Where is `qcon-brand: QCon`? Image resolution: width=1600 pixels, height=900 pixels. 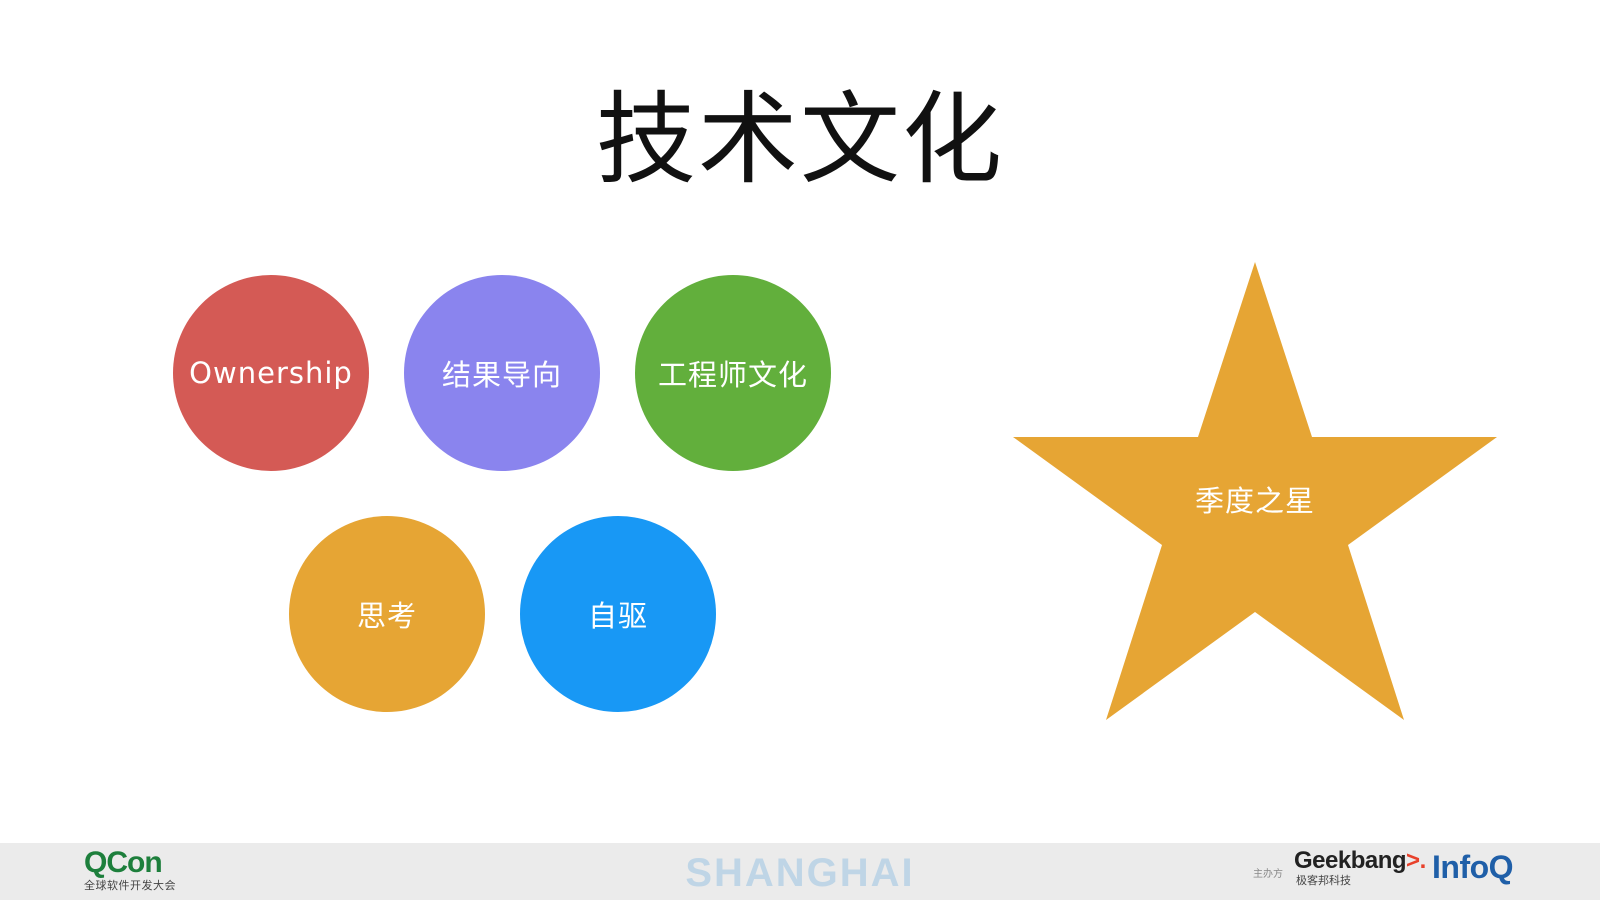
qcon-brand: QCon is located at coordinates (139, 863).